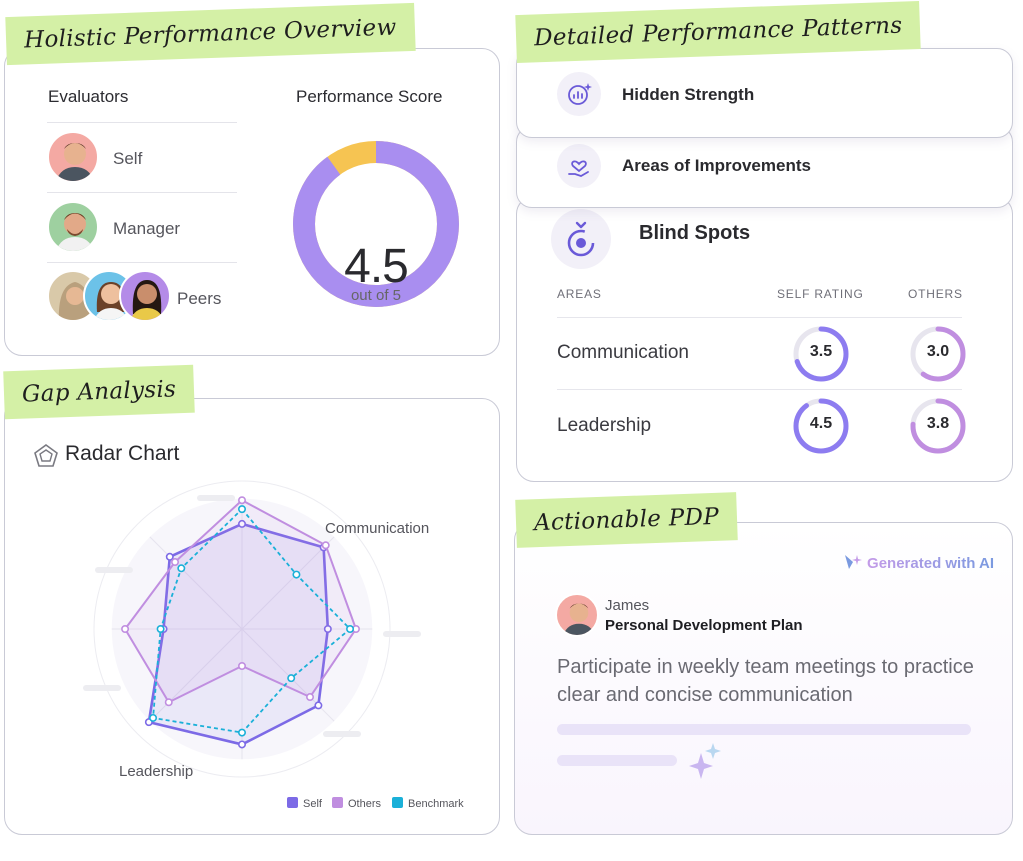 This screenshot has width=1023, height=861. I want to click on areas-of-improvements-card: Areas of Improvements, so click(764, 167).